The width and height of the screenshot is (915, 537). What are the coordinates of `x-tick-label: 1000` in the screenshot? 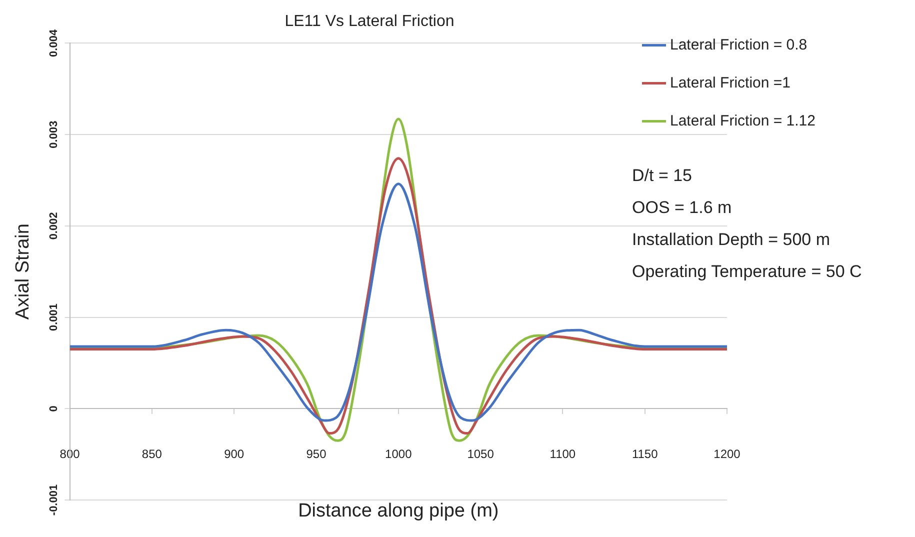 It's located at (398, 454).